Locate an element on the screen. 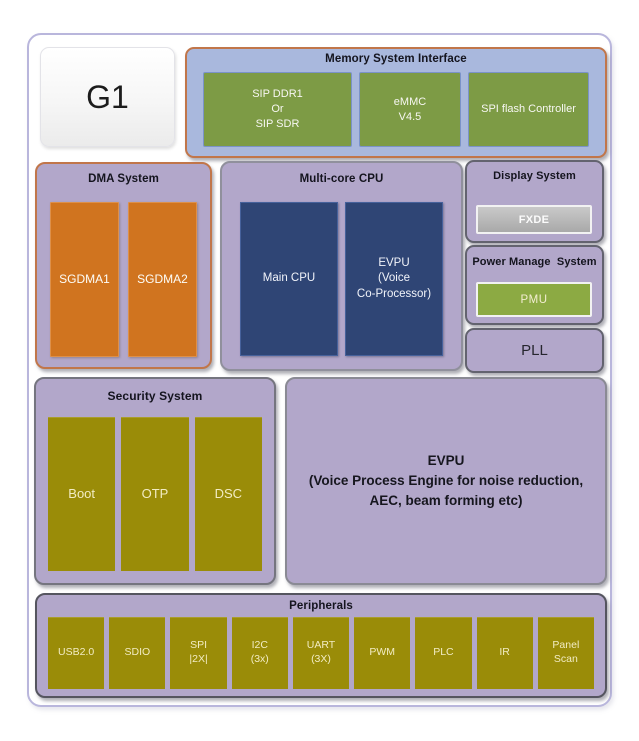 The width and height of the screenshot is (639, 741). chip-name-box: G1 is located at coordinates (107, 97).